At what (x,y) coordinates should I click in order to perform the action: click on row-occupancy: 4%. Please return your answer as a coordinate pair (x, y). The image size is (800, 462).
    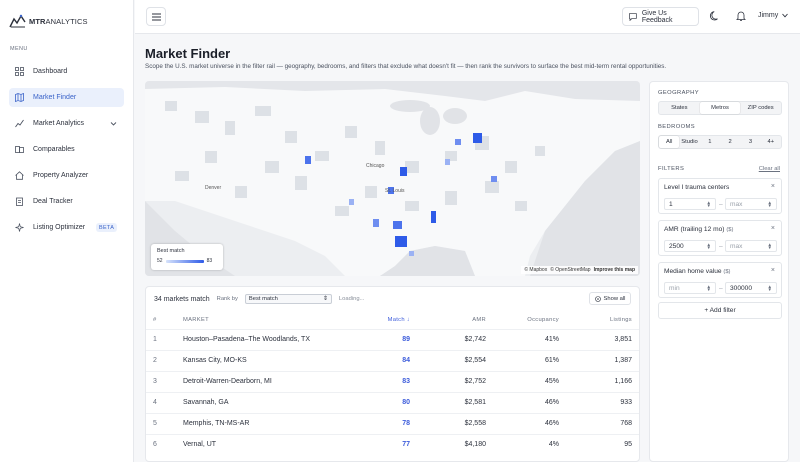
    Looking at the image, I should click on (553, 444).